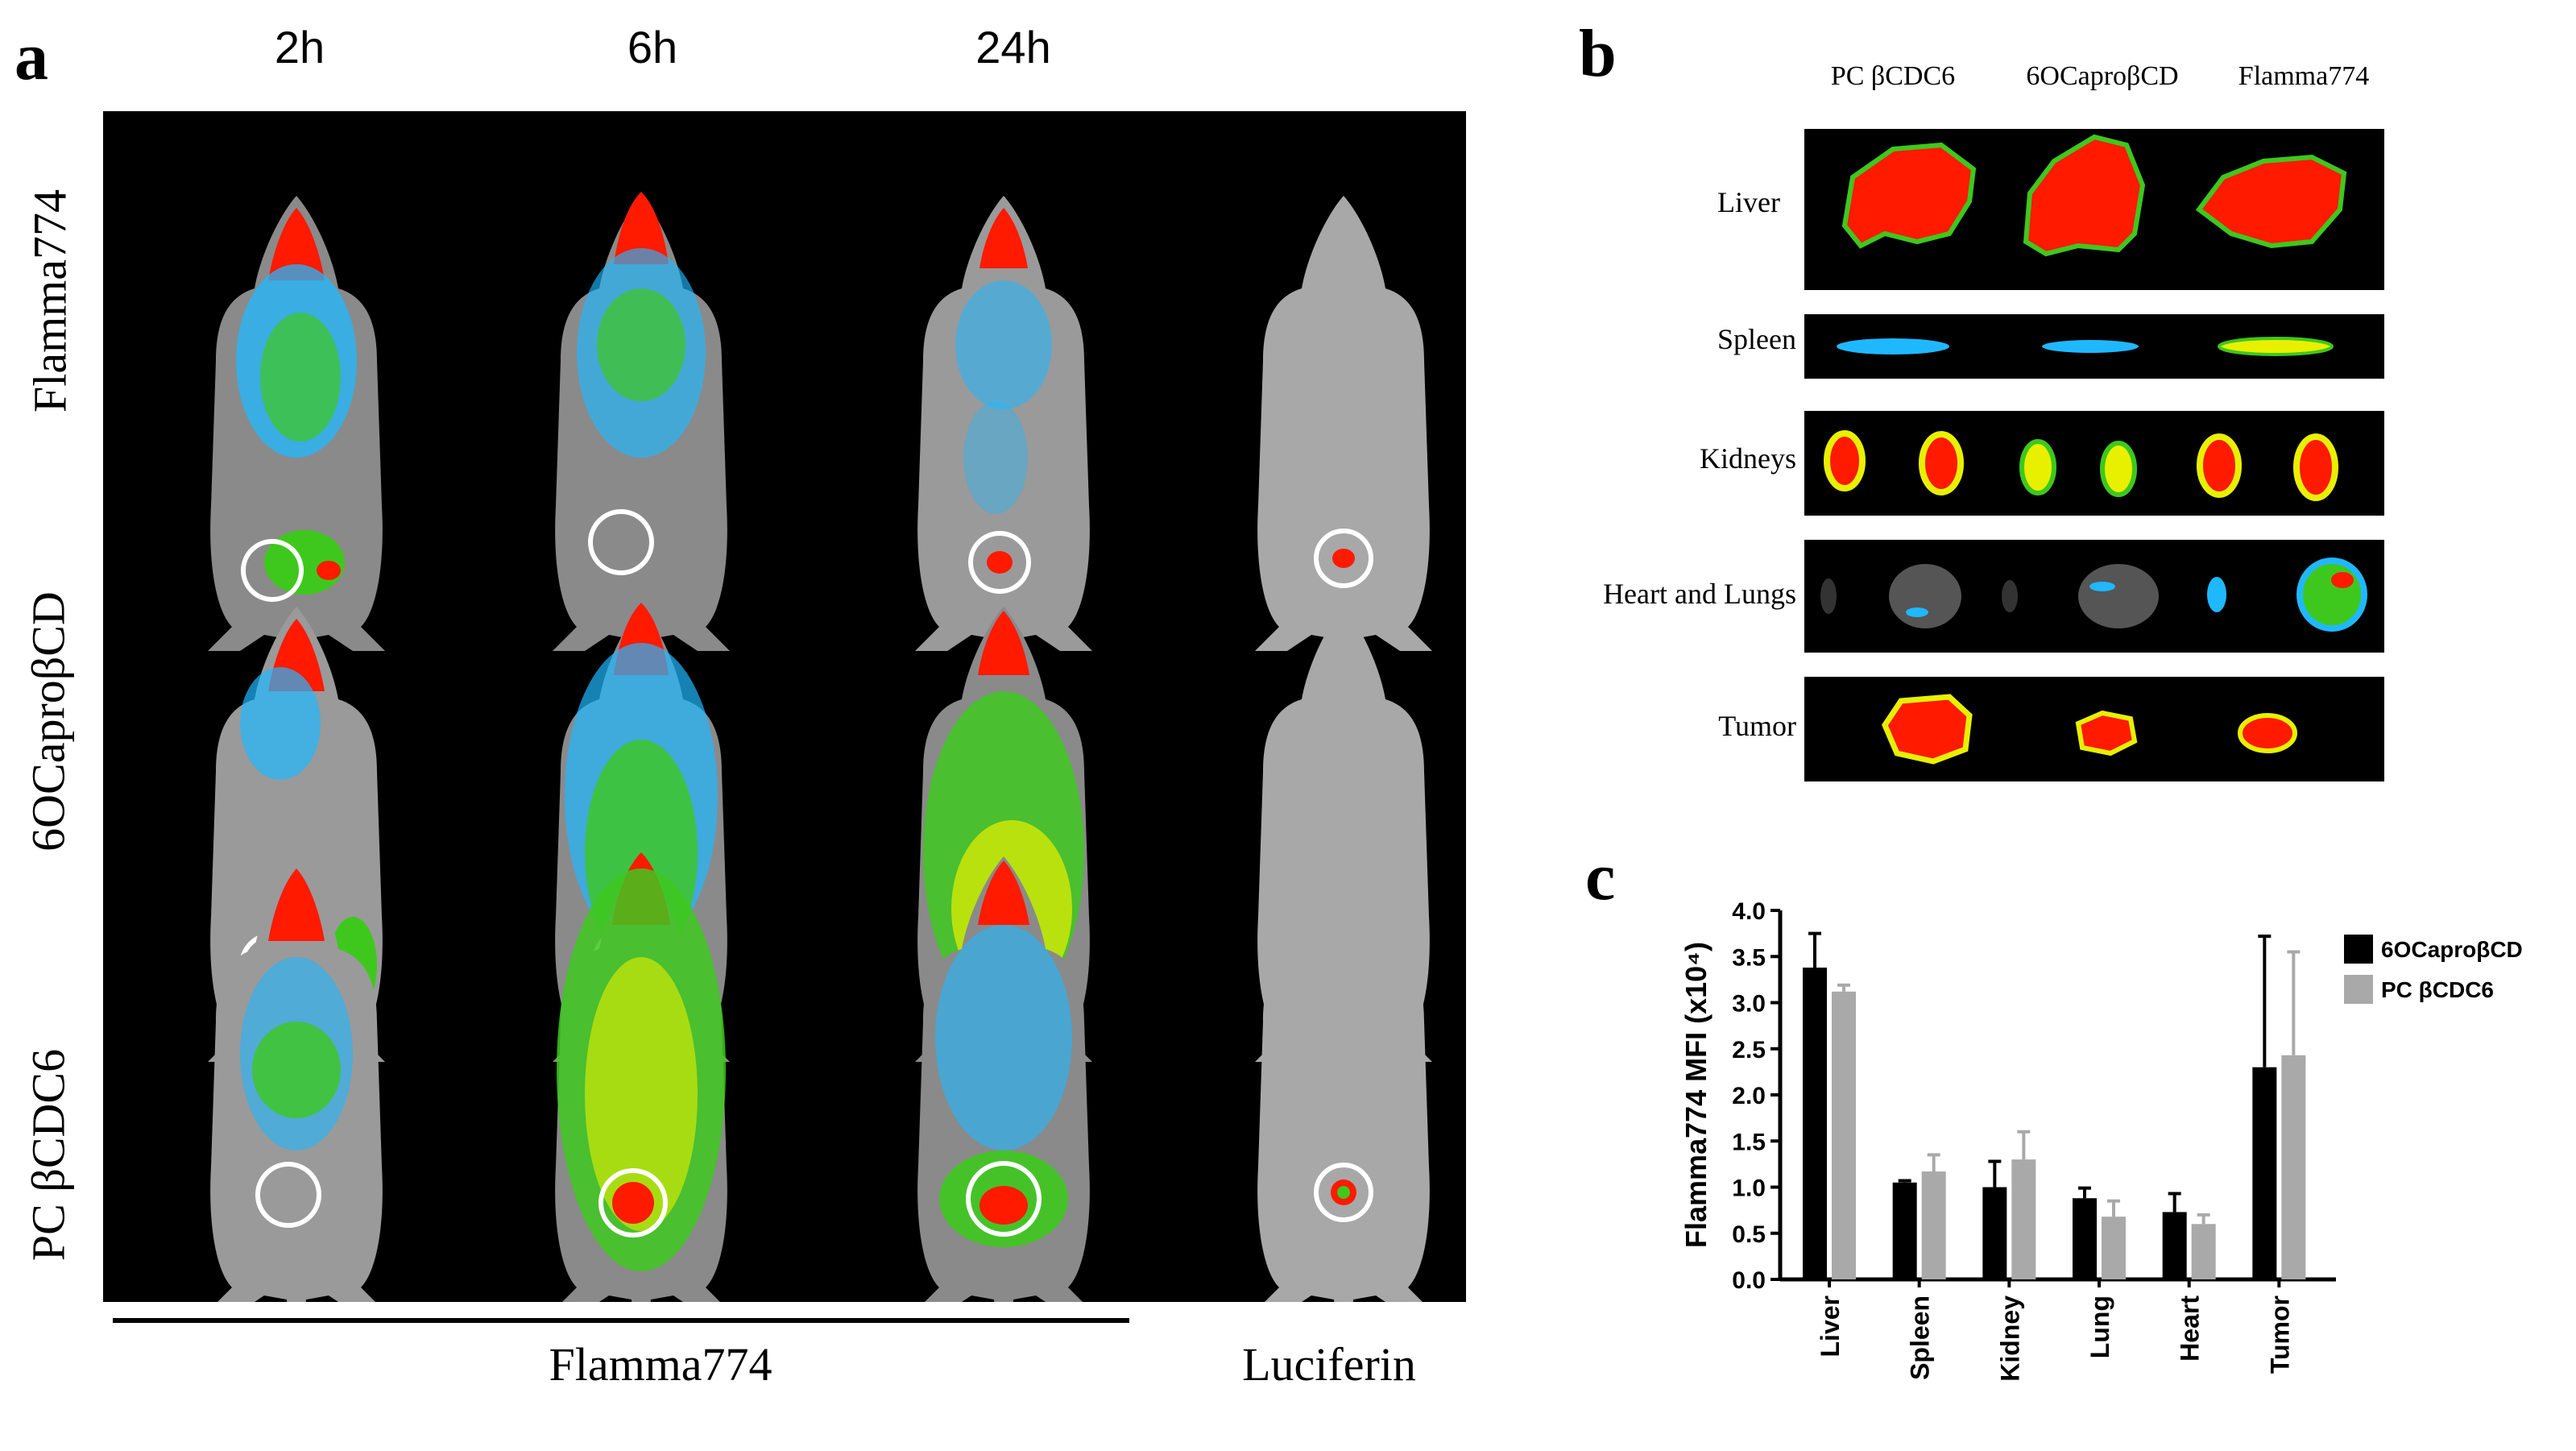 The height and width of the screenshot is (1451, 2576). Describe the element at coordinates (48, 721) in the screenshot. I see `row-label-6ocaprobcd: 6OCaproβCD` at that location.